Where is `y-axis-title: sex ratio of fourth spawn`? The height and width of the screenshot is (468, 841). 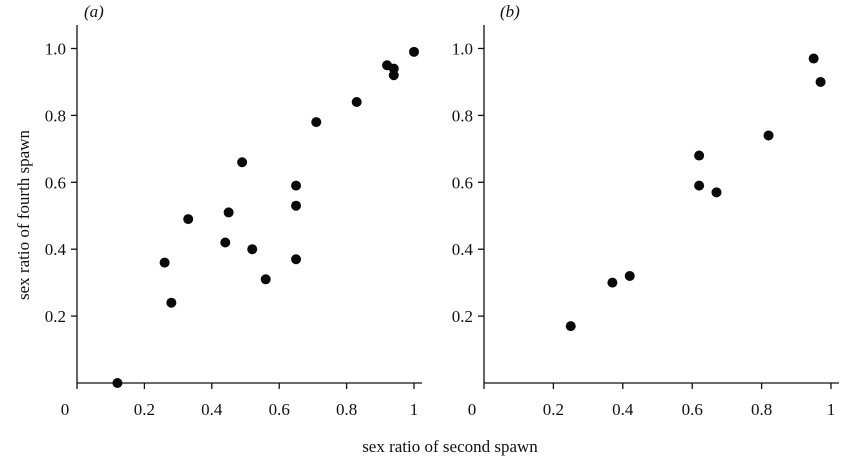 y-axis-title: sex ratio of fourth spawn is located at coordinates (23, 215).